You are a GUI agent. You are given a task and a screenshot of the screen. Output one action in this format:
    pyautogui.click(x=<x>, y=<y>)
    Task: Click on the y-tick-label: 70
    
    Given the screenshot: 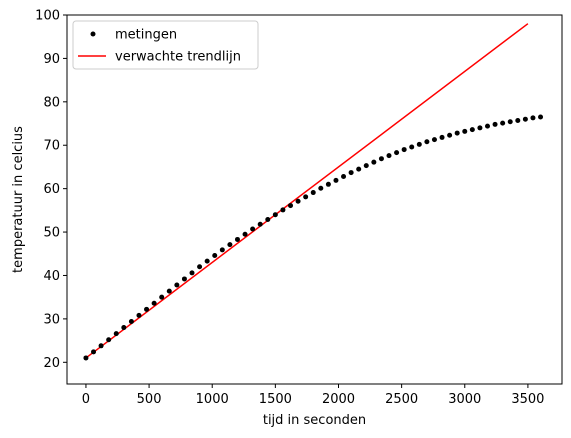 What is the action you would take?
    pyautogui.click(x=51, y=146)
    